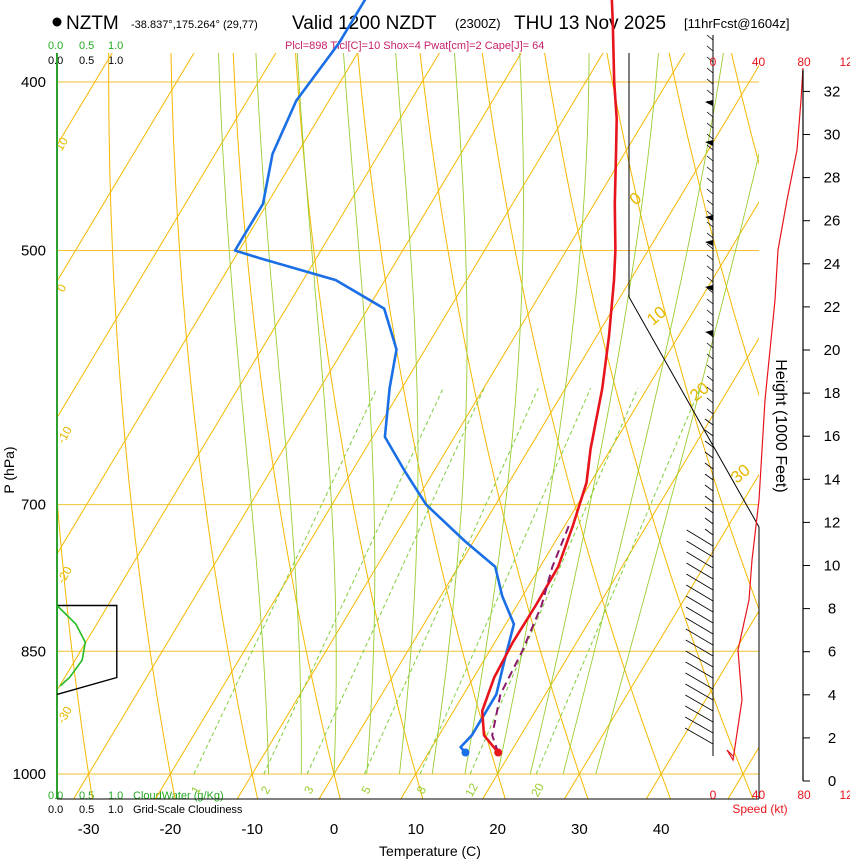  I want to click on height-tick-label: 16, so click(832, 436).